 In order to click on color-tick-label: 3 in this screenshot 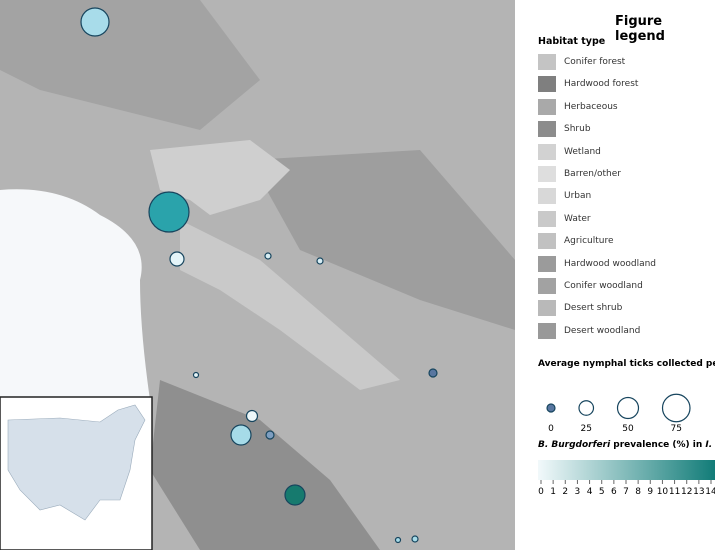, I will do `click(578, 492)`.